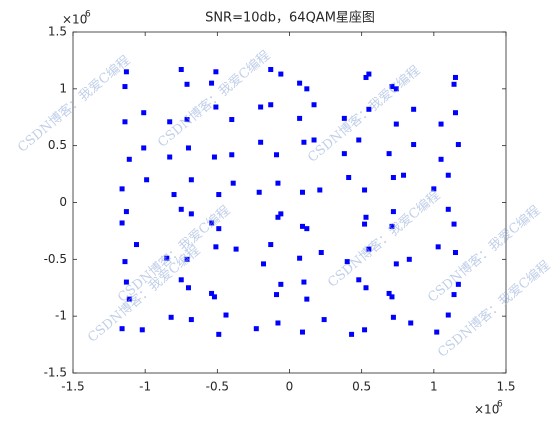 This screenshot has height=424, width=560. What do you see at coordinates (290, 387) in the screenshot?
I see `x-tick-label: 0` at bounding box center [290, 387].